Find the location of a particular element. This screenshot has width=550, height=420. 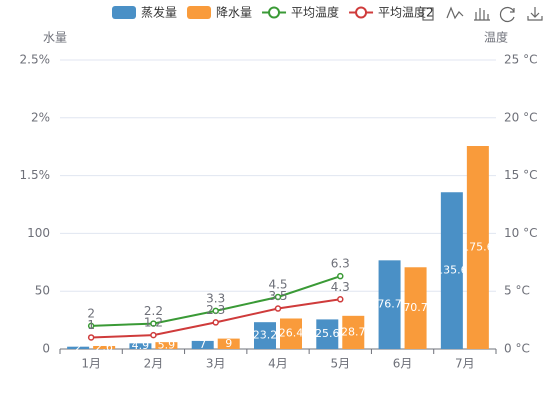

line-label: 4.5 is located at coordinates (277, 284).